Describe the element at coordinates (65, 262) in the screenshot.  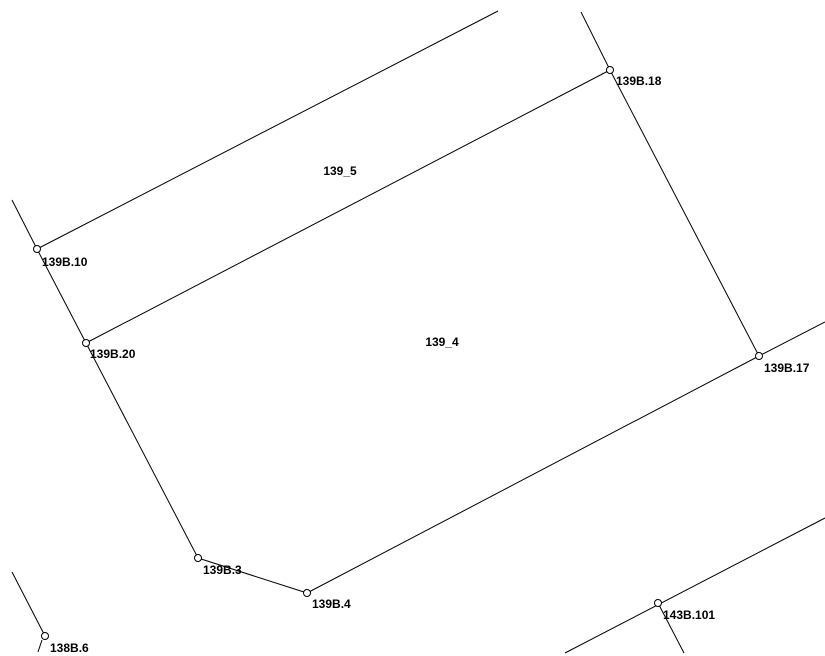
I see `point-label-139b10: 139B.10` at that location.